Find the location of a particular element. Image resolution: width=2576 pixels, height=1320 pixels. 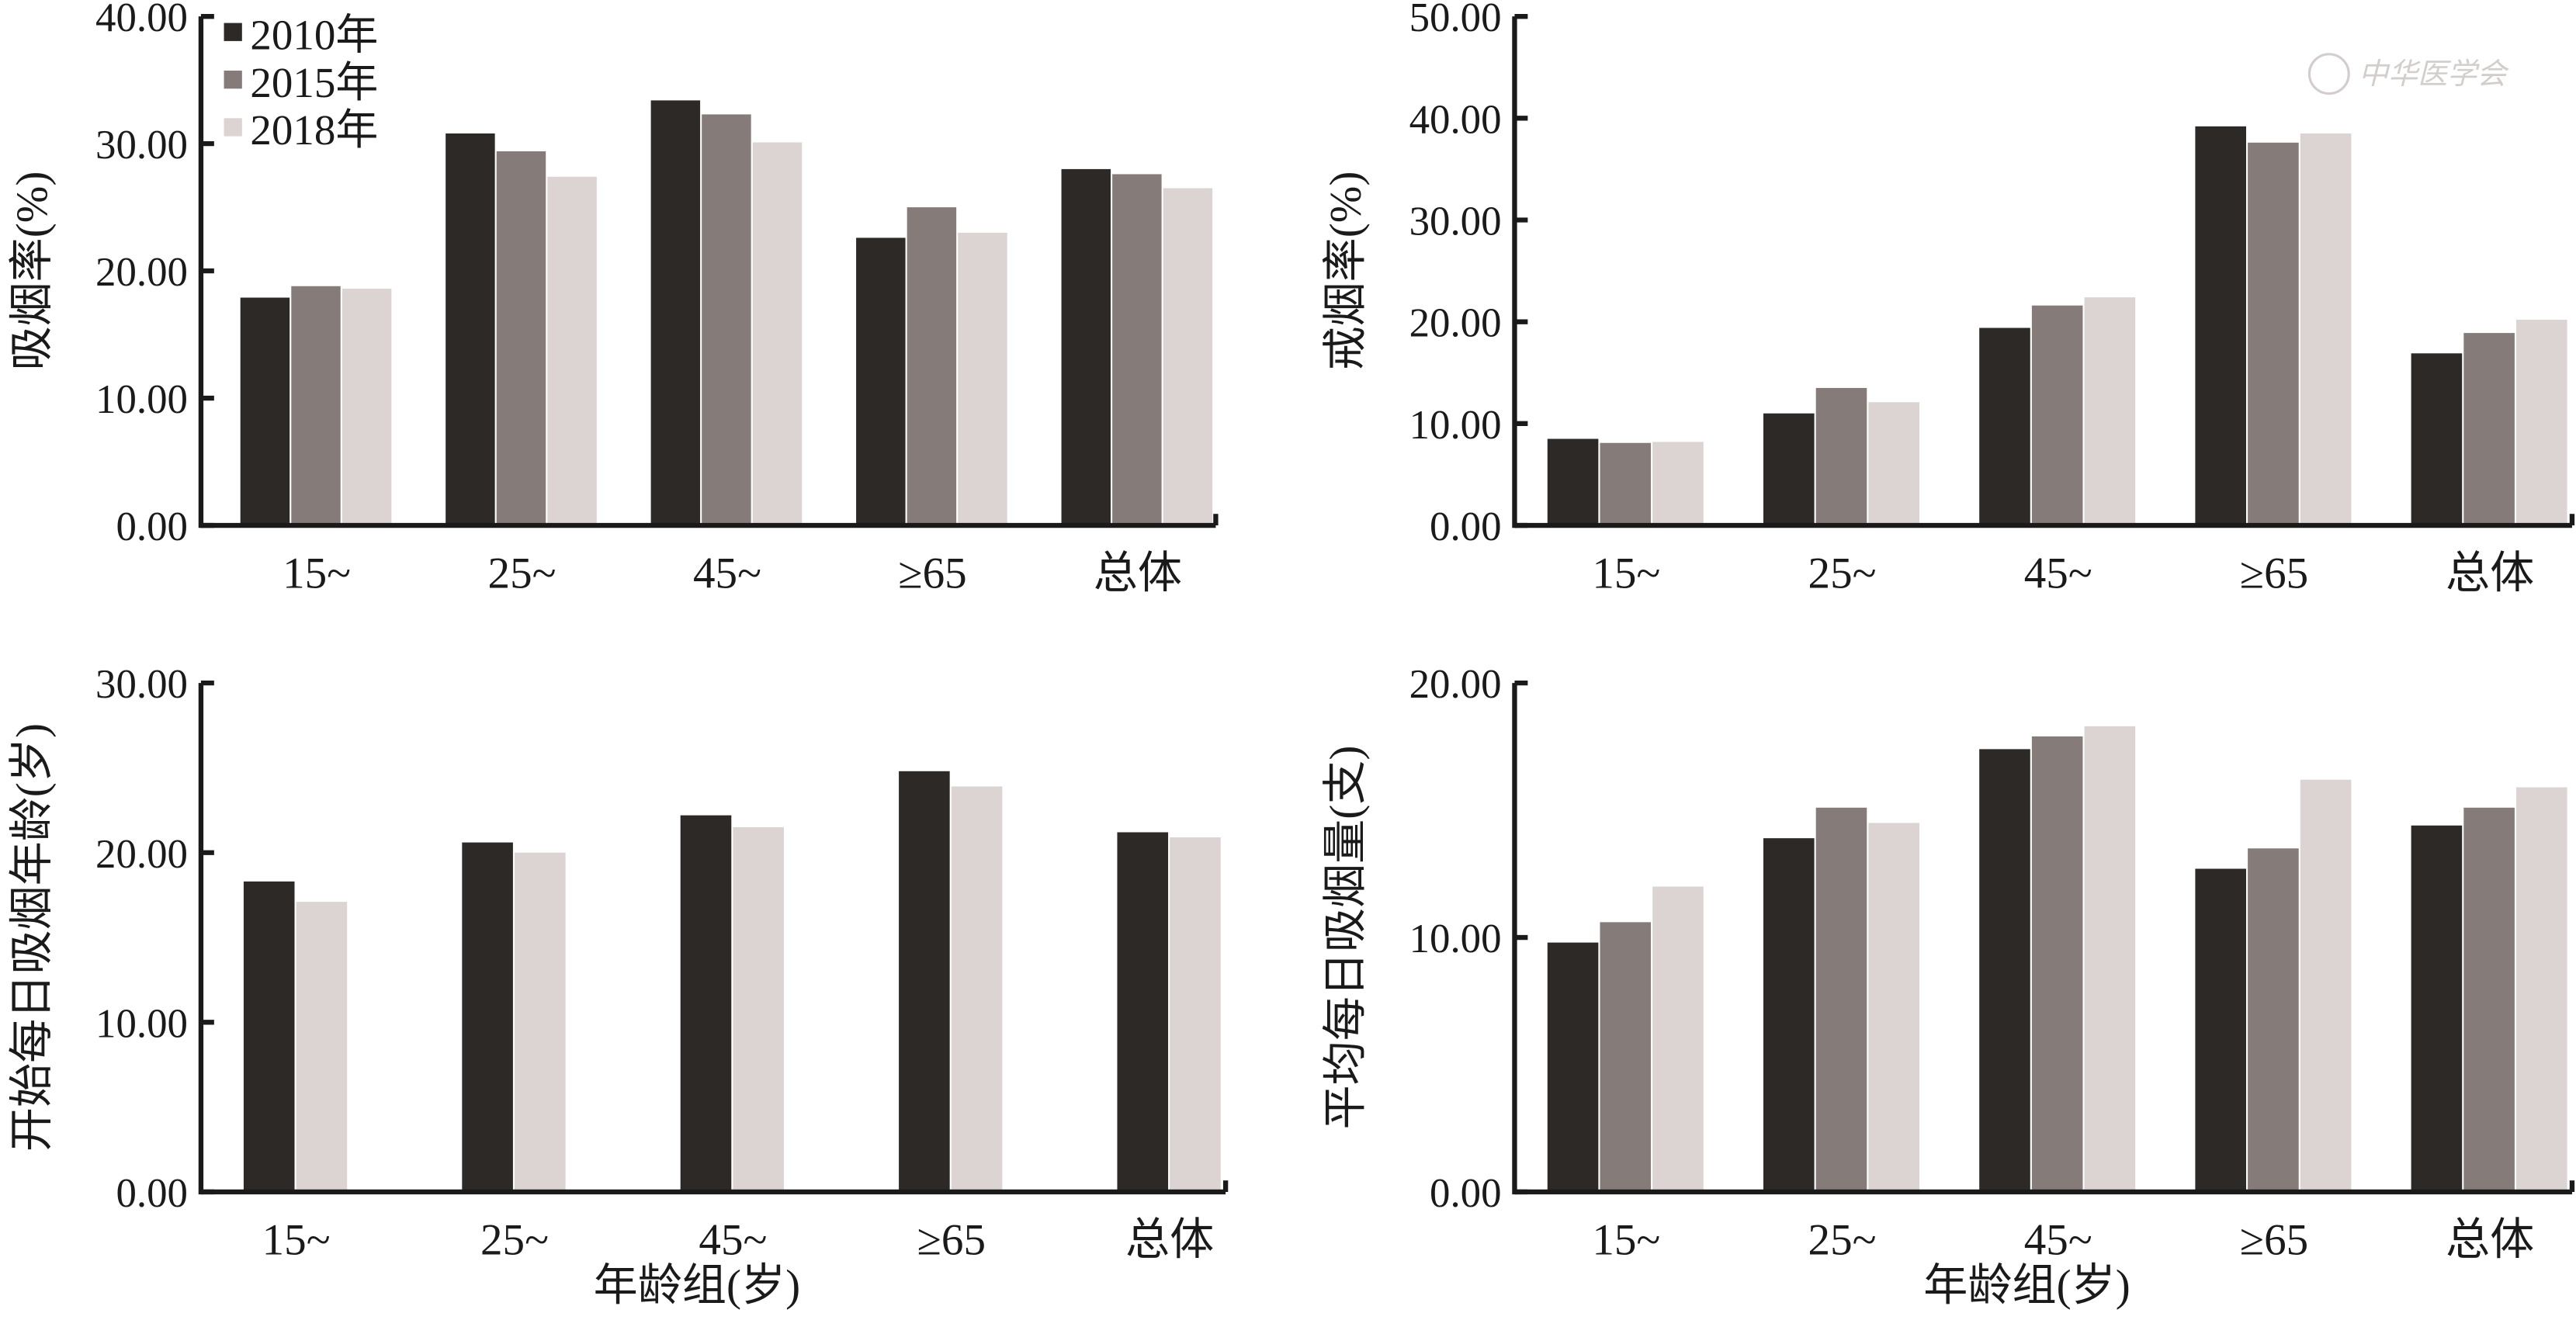

legend-label: 2015年 is located at coordinates (314, 82).